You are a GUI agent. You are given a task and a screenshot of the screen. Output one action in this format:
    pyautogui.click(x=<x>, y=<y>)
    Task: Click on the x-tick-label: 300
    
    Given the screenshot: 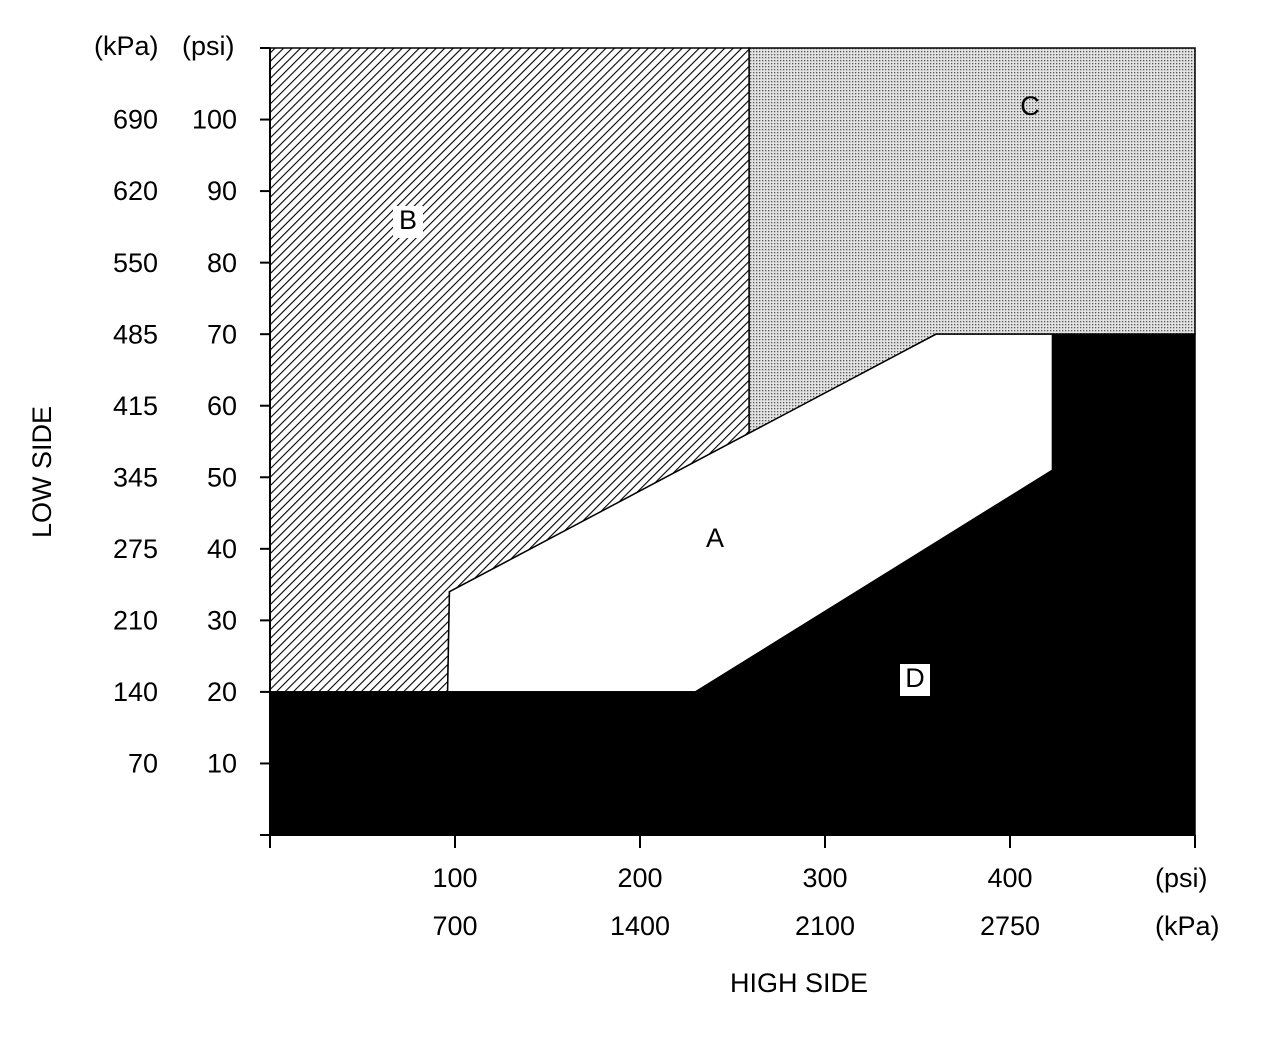 What is the action you would take?
    pyautogui.click(x=824, y=878)
    